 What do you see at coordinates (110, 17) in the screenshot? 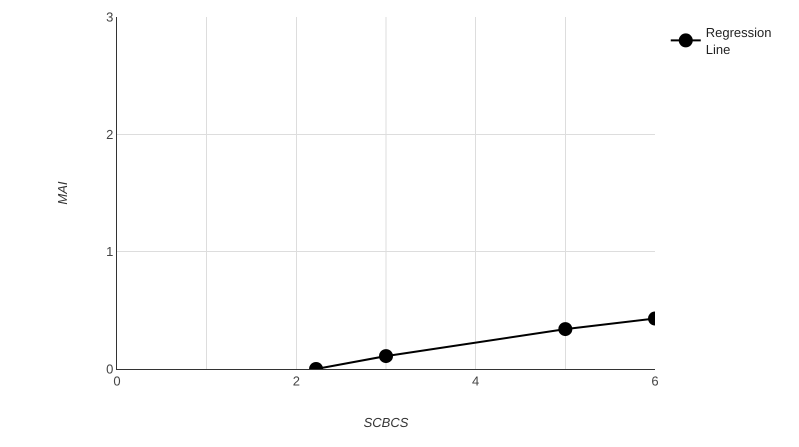
I see `y-tick-label: 3` at bounding box center [110, 17].